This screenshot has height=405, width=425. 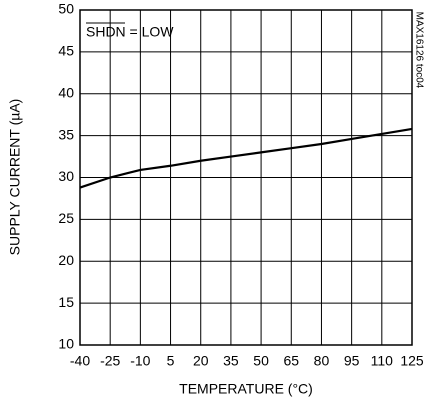 What do you see at coordinates (246, 158) in the screenshot?
I see `data-line` at bounding box center [246, 158].